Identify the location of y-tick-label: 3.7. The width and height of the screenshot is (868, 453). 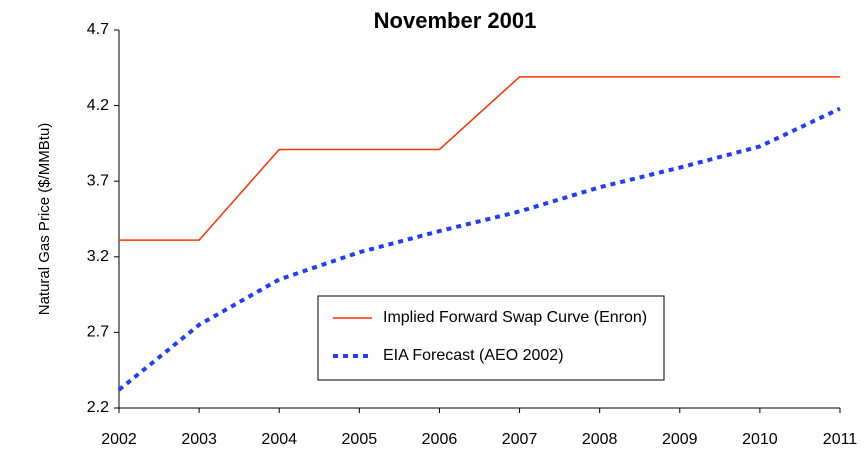
(98, 180).